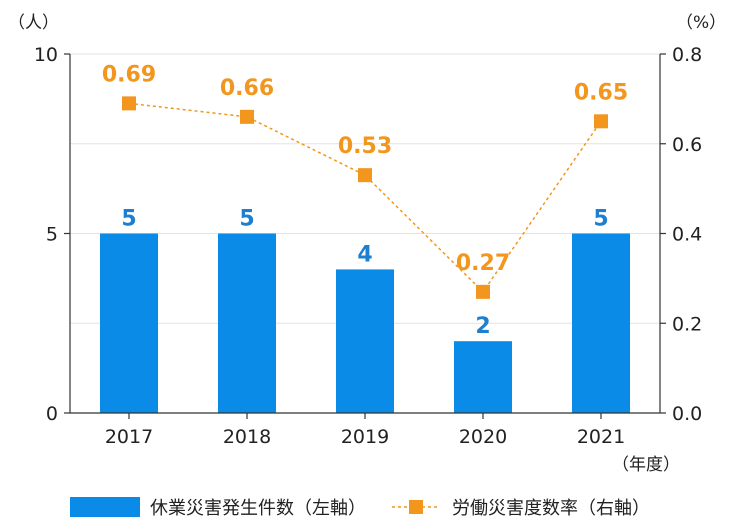  I want to click on legend-line-label: 労働災害度数率（右軸）, so click(551, 508).